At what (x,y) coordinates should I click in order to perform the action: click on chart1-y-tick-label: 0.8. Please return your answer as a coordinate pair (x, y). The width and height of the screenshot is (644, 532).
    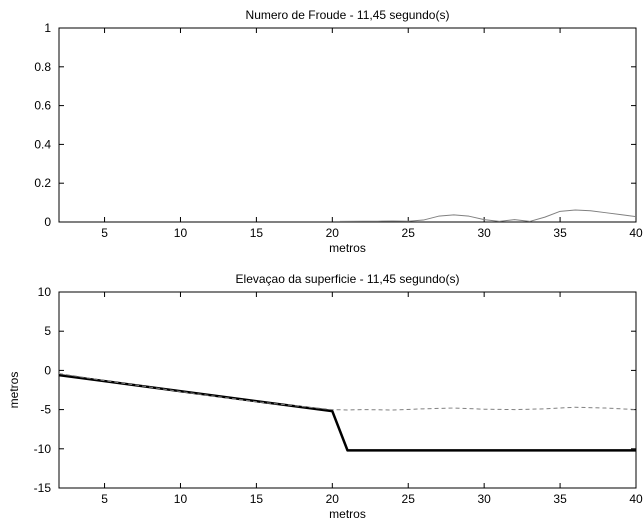
    Looking at the image, I should click on (42, 67).